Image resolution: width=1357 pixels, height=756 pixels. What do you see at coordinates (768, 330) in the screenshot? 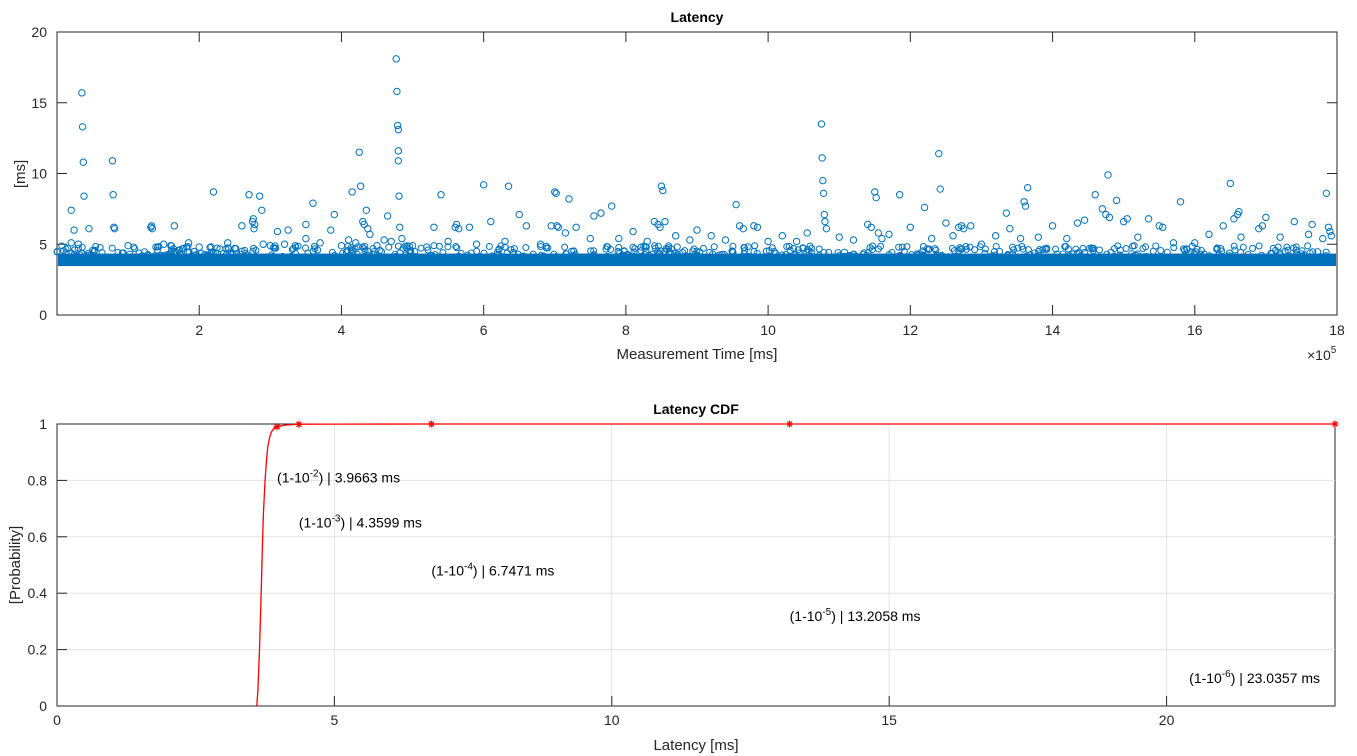
I see `latency-scatter-xtick-label: 10` at bounding box center [768, 330].